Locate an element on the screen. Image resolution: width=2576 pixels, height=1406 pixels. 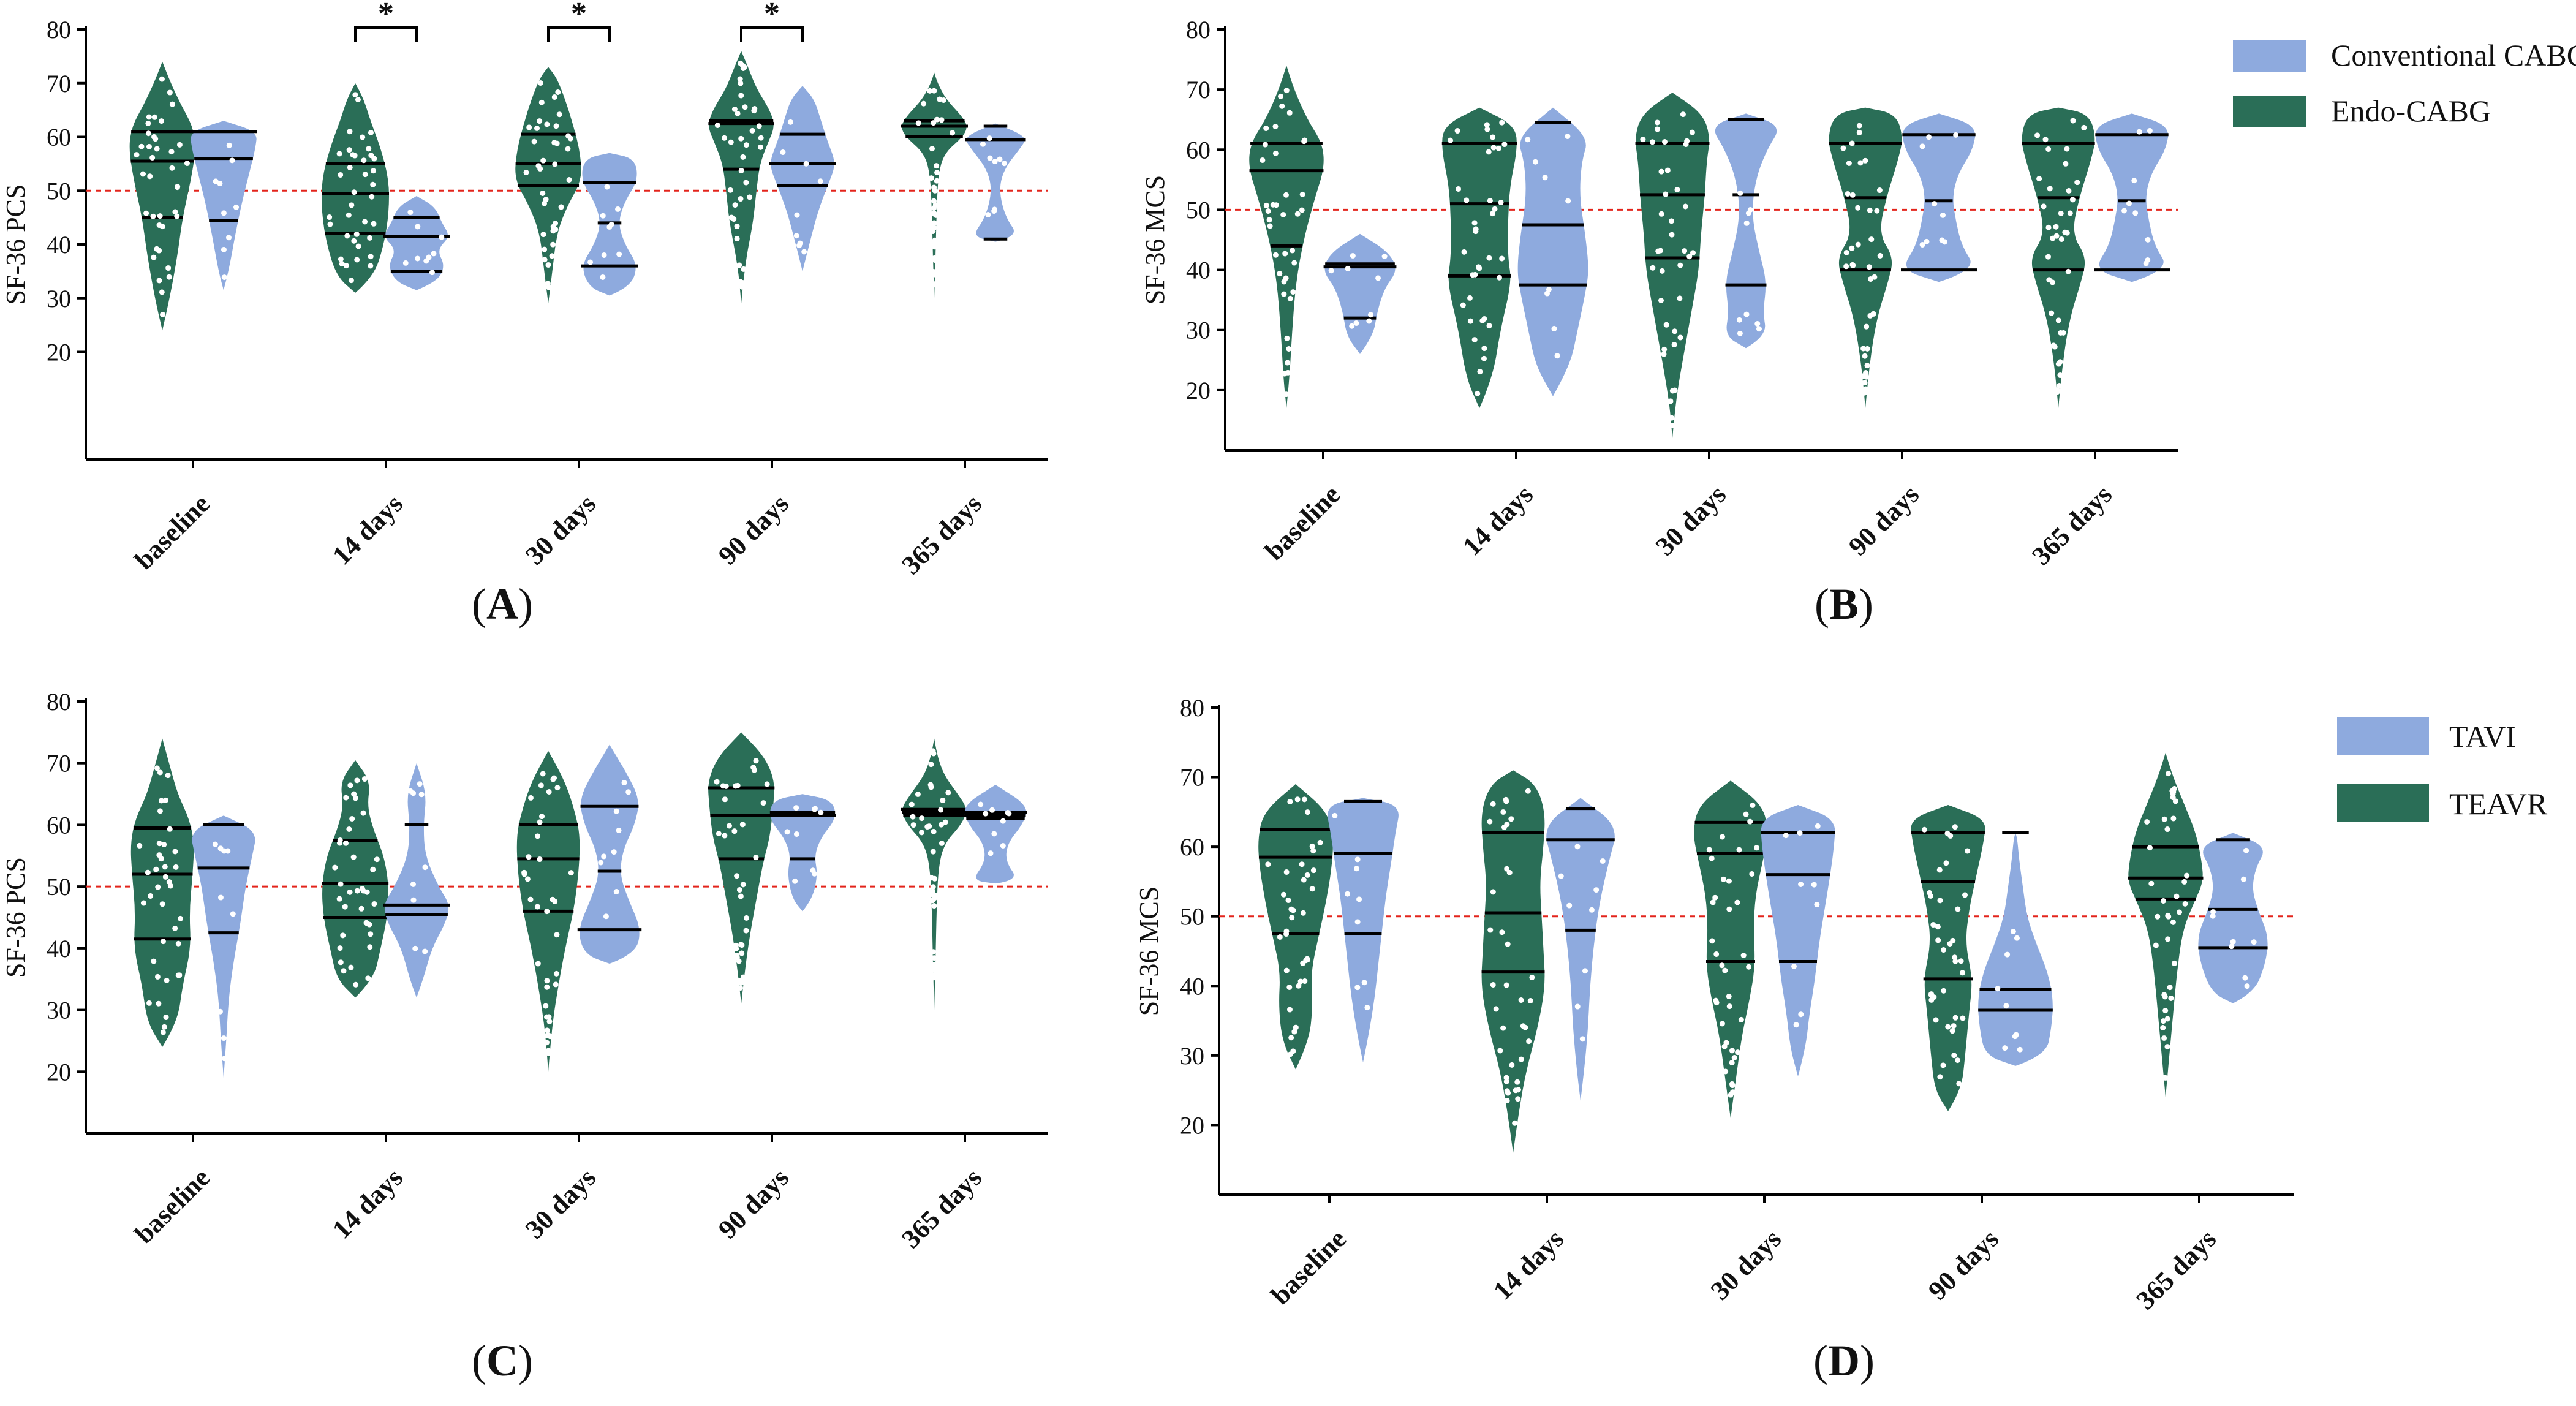
violin-conv is located at coordinates (416, 880).